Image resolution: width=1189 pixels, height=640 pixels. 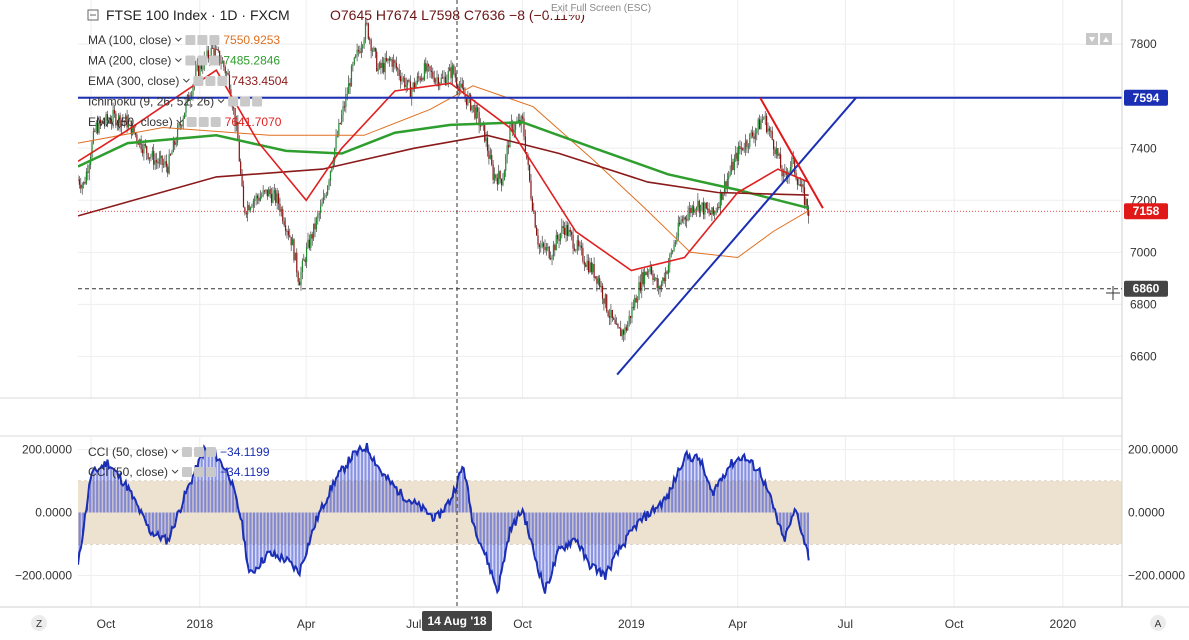 I want to click on indicator-label: MA (200, close), so click(x=129, y=61).